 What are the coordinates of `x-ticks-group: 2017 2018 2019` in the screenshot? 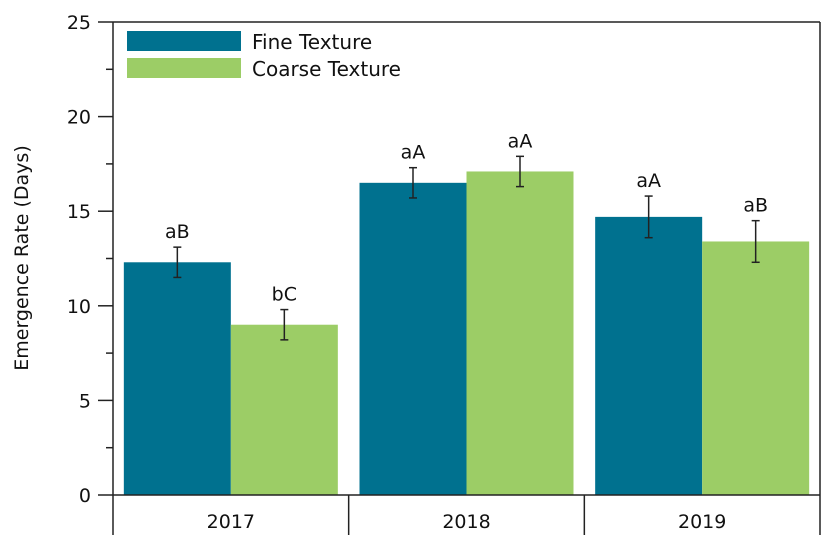 It's located at (466, 515).